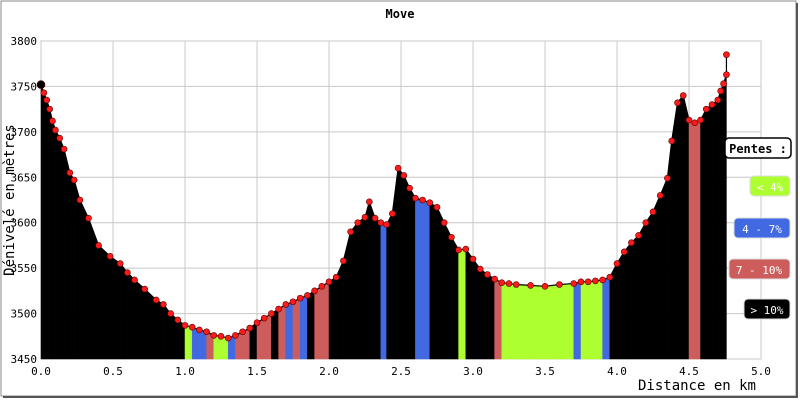 The width and height of the screenshot is (800, 405). I want to click on y-tick-label: 3450, so click(24, 359).